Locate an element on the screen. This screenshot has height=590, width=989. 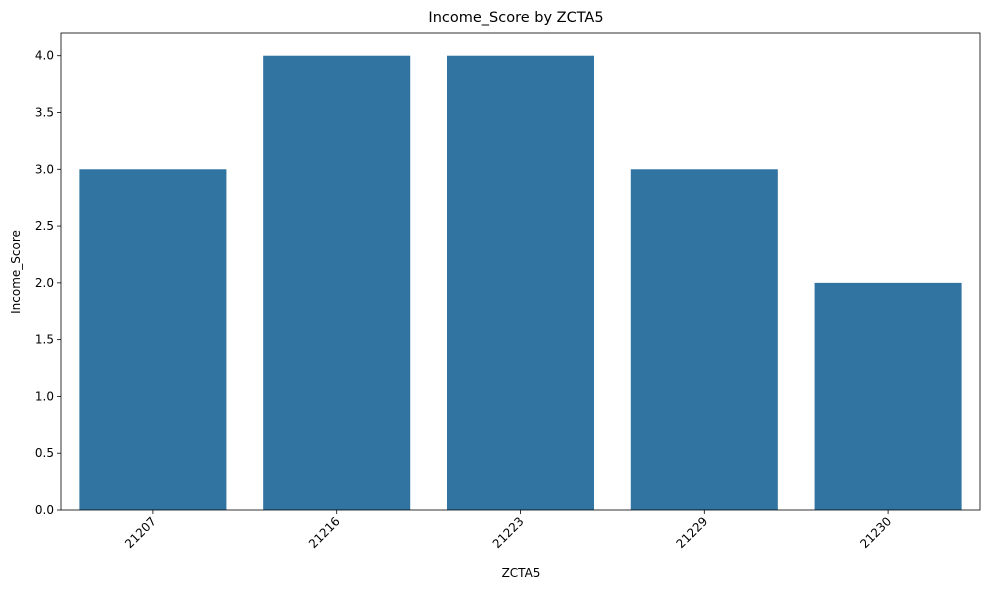
x-tick-label: 21223 is located at coordinates (508, 532).